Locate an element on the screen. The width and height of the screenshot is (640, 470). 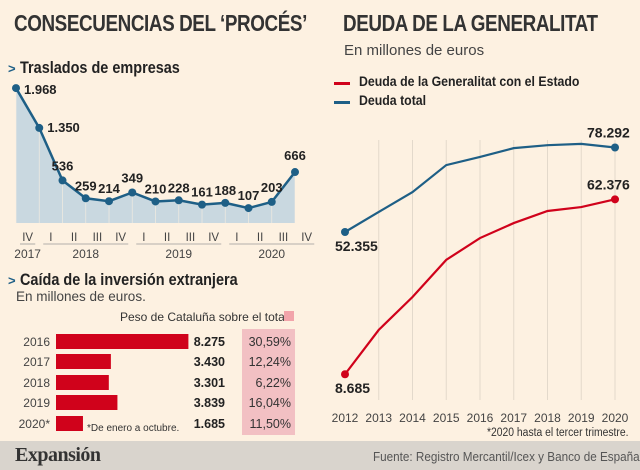
traslados-data-label: 214 is located at coordinates (109, 188).